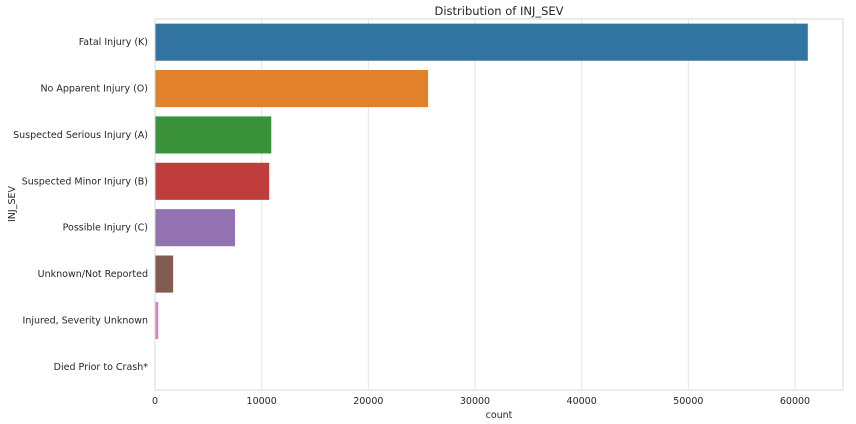 The height and width of the screenshot is (424, 856). I want to click on y-category-label: Possible Injury (C), so click(105, 228).